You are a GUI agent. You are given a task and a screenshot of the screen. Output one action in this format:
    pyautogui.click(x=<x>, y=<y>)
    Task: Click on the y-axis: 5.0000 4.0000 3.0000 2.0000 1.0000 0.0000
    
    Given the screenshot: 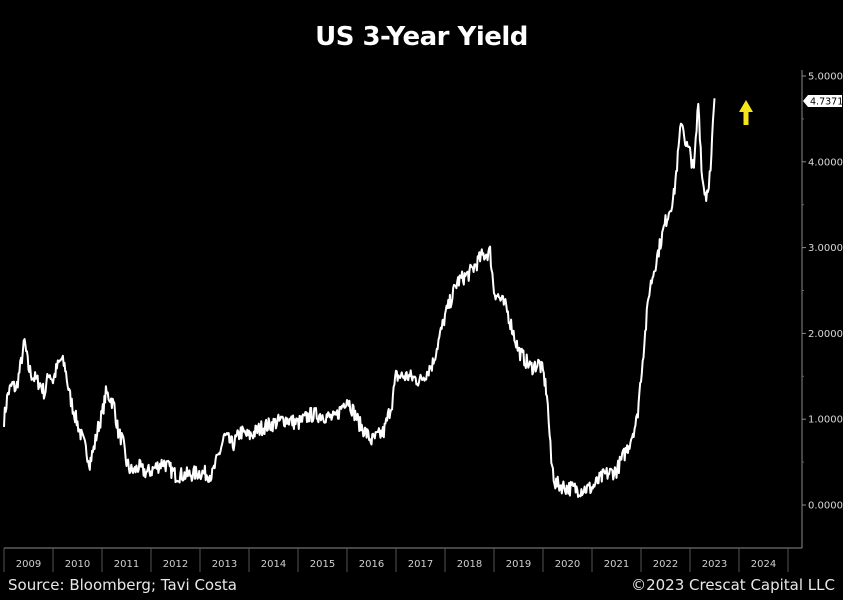 What is the action you would take?
    pyautogui.click(x=822, y=309)
    